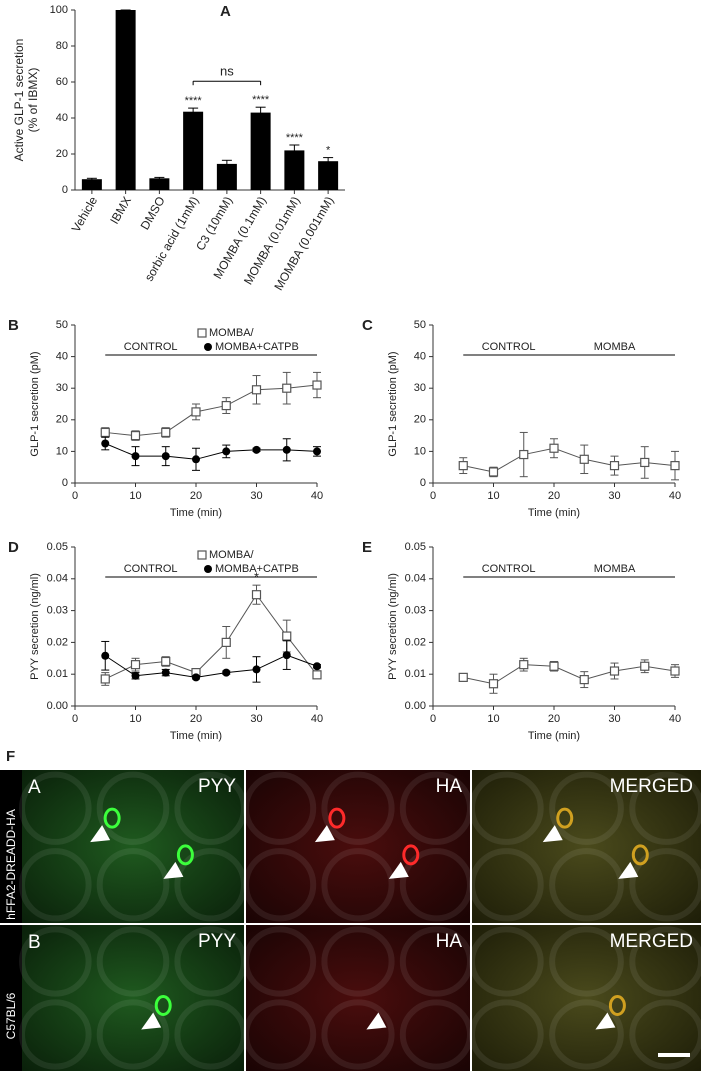 The height and width of the screenshot is (1071, 701). What do you see at coordinates (415, 547) in the screenshot?
I see `y-tick-label: 0.05` at bounding box center [415, 547].